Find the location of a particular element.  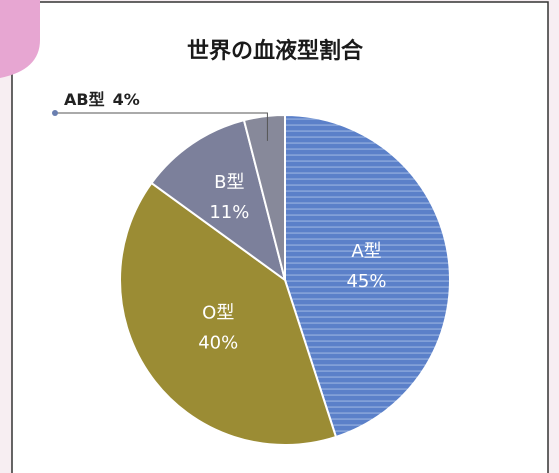

leader-dot is located at coordinates (55, 113).